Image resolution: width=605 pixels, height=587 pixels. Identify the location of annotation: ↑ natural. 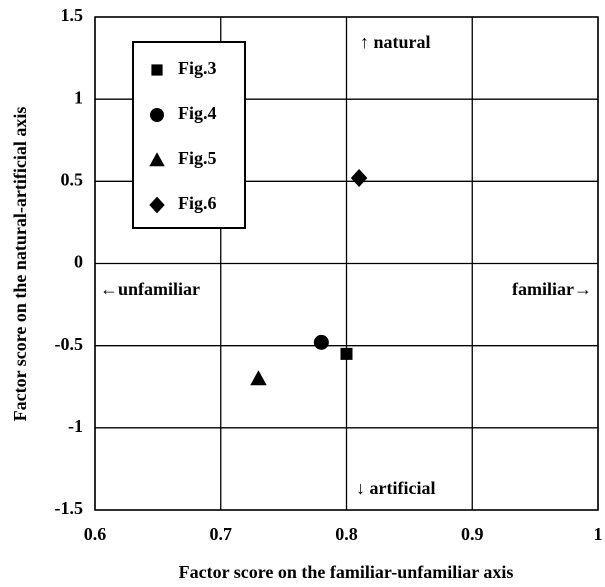
(395, 42).